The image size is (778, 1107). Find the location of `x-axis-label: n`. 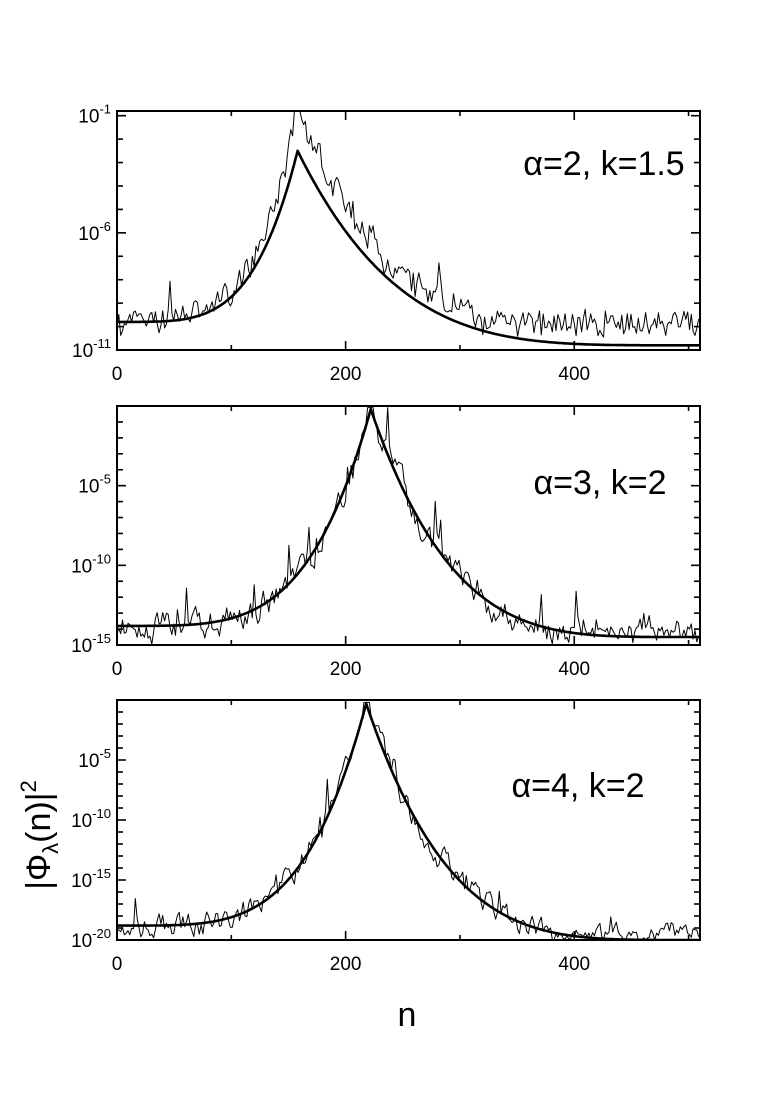

x-axis-label: n is located at coordinates (407, 1015).